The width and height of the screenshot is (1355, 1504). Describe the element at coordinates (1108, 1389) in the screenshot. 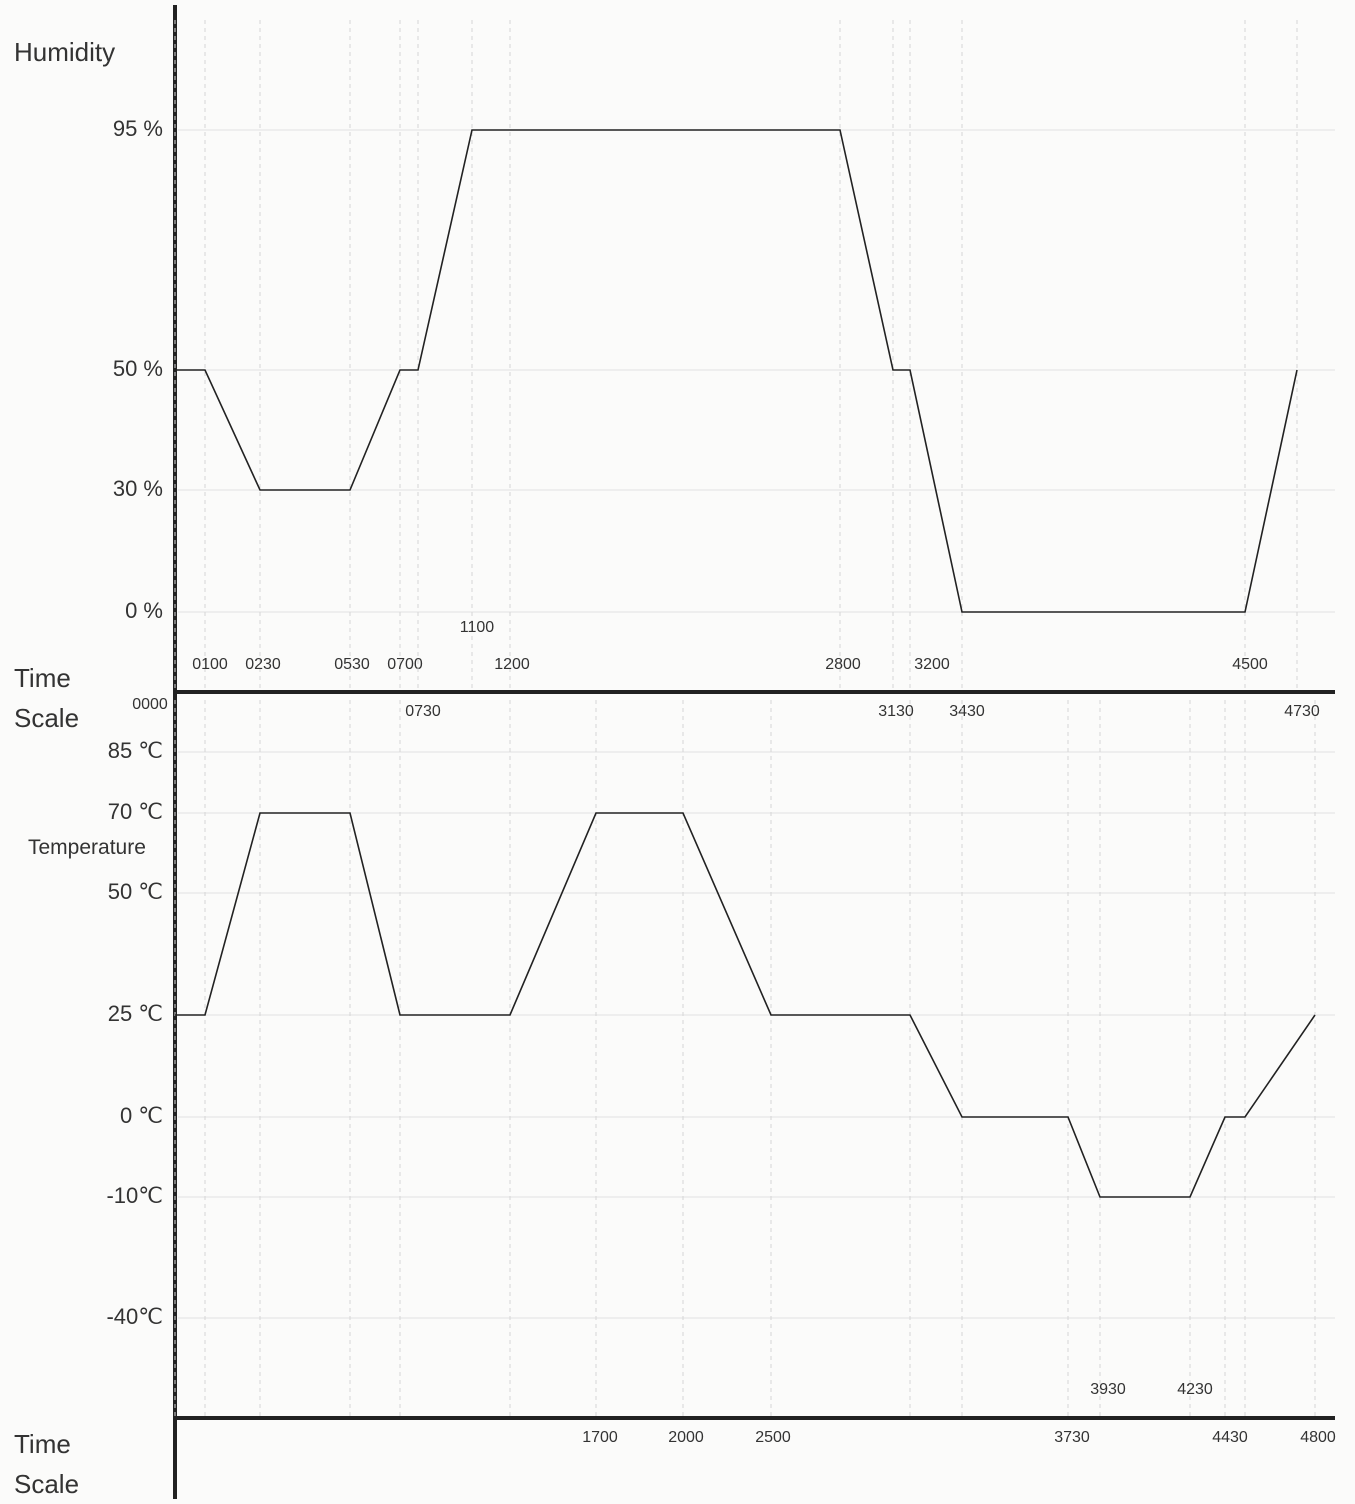

I see `x-tick-label: 3930` at that location.